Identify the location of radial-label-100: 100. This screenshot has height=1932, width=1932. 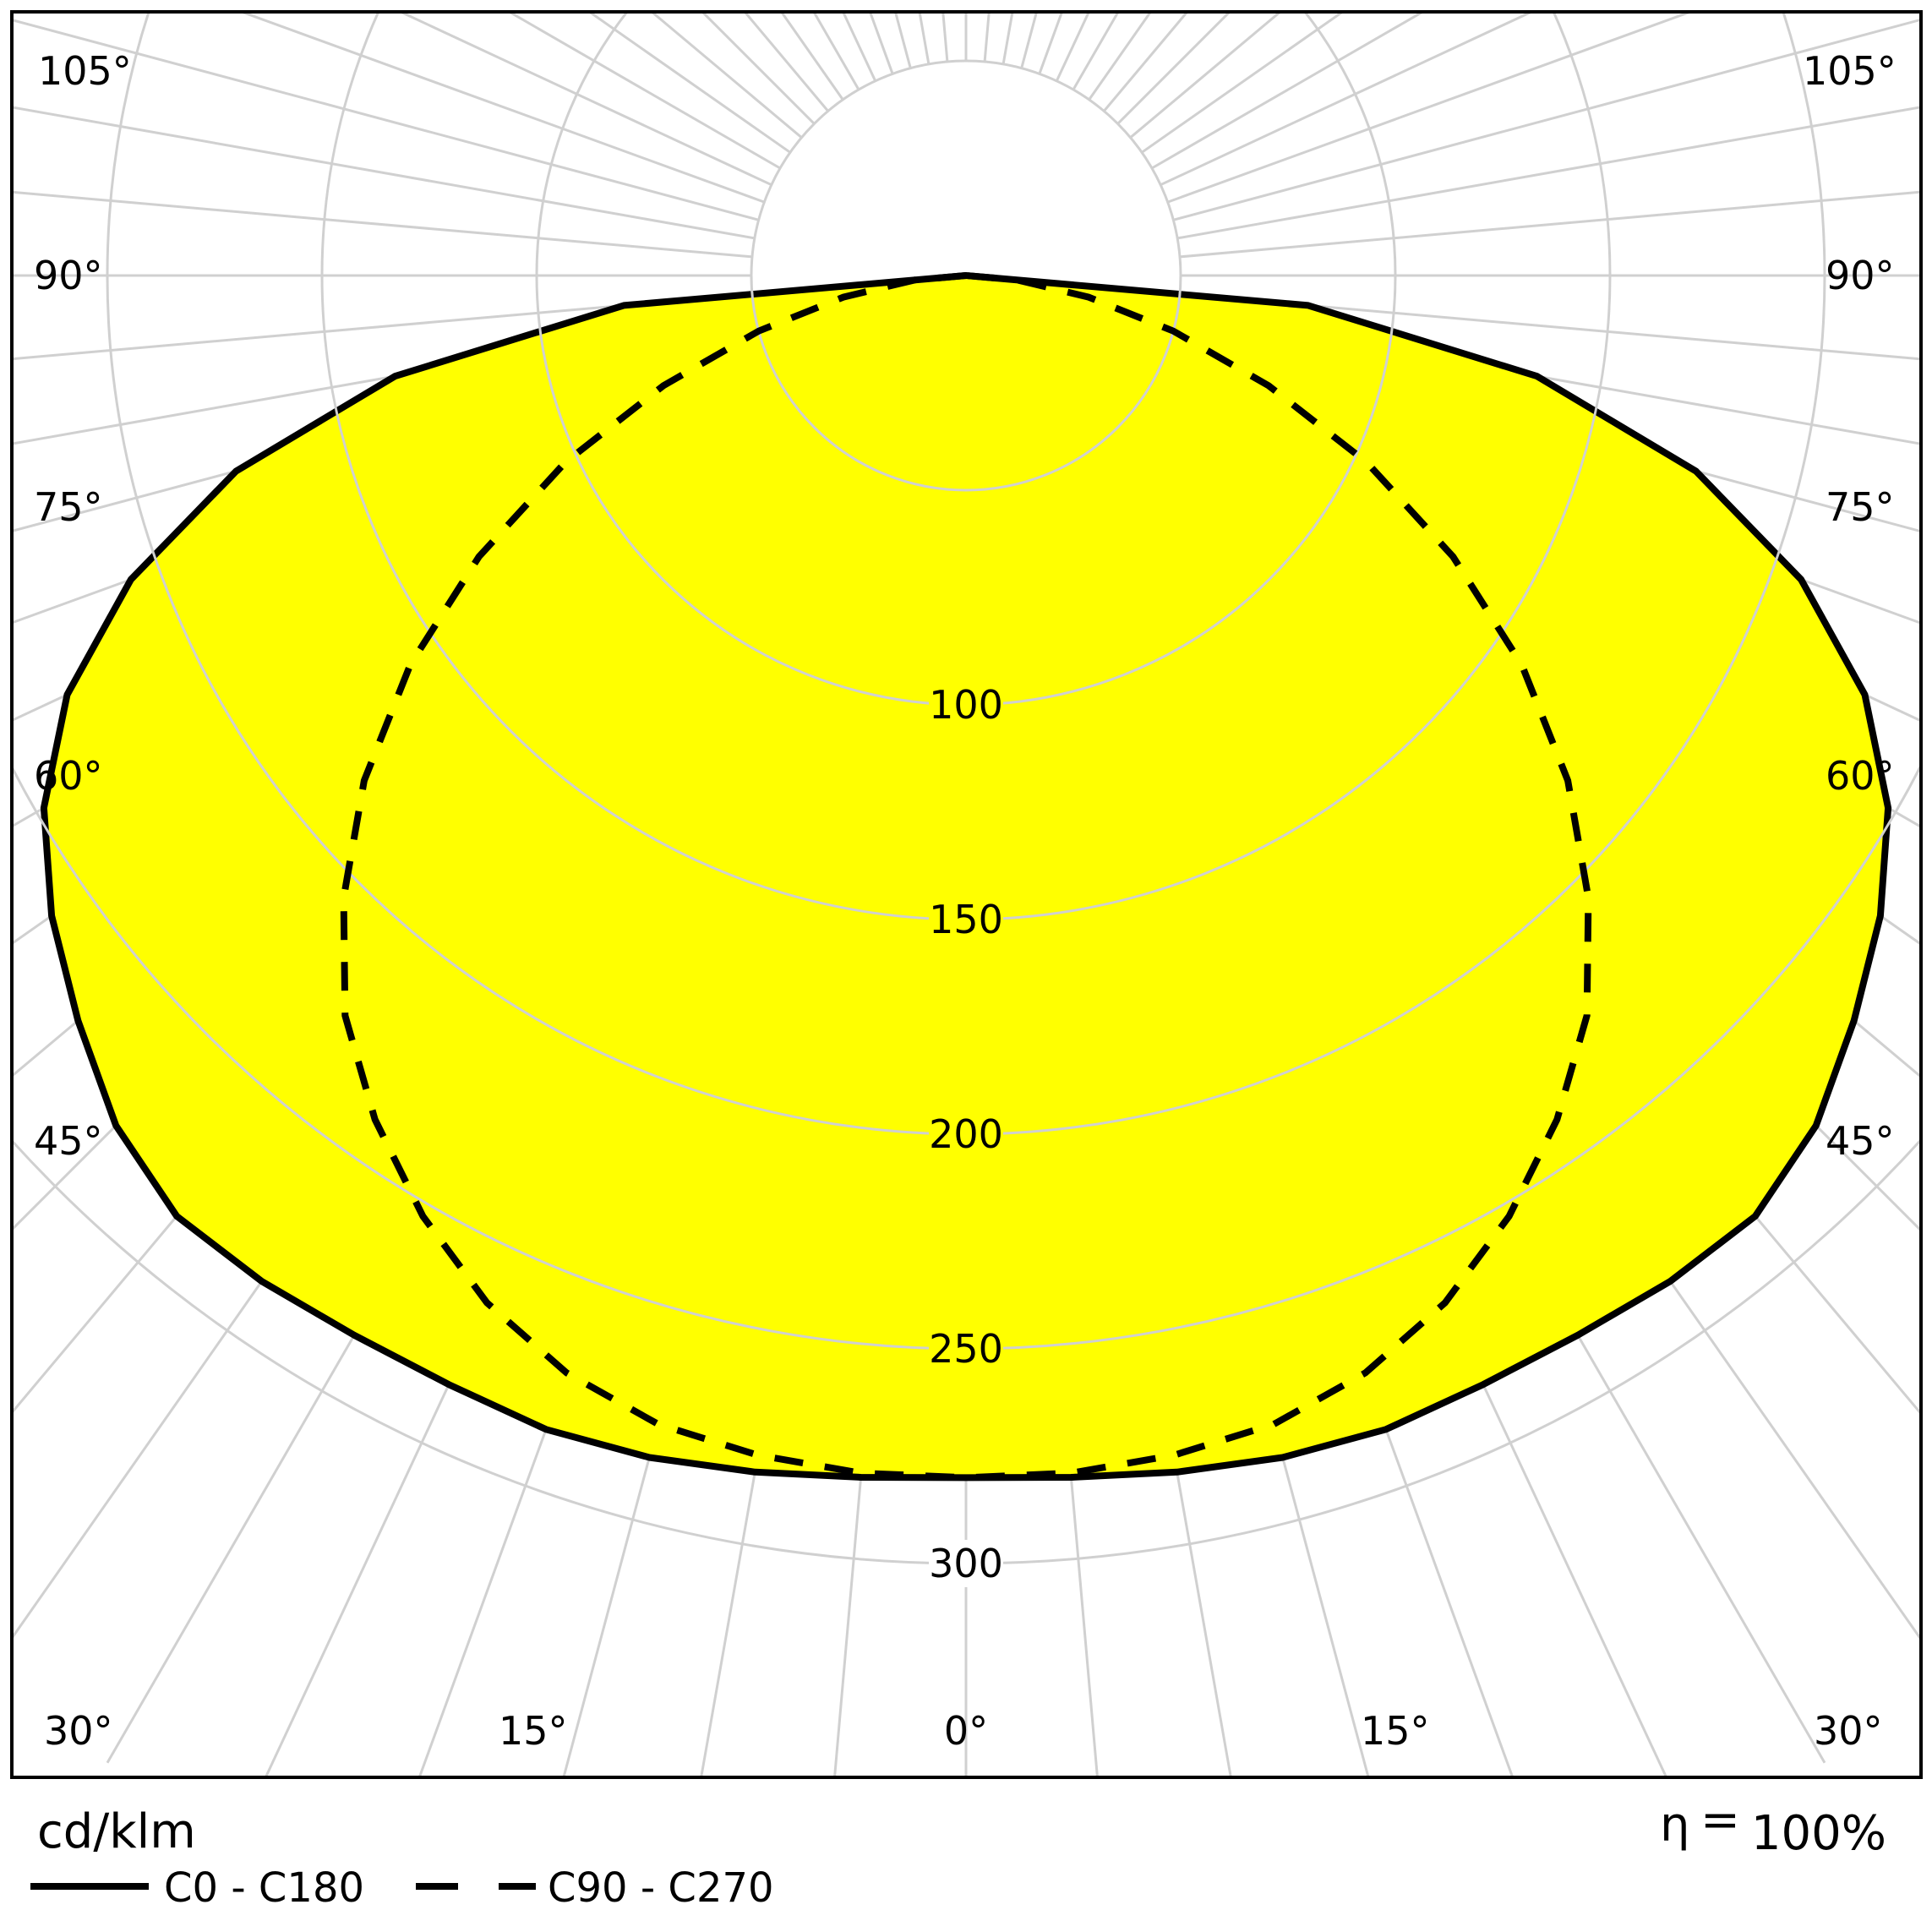
(966, 705).